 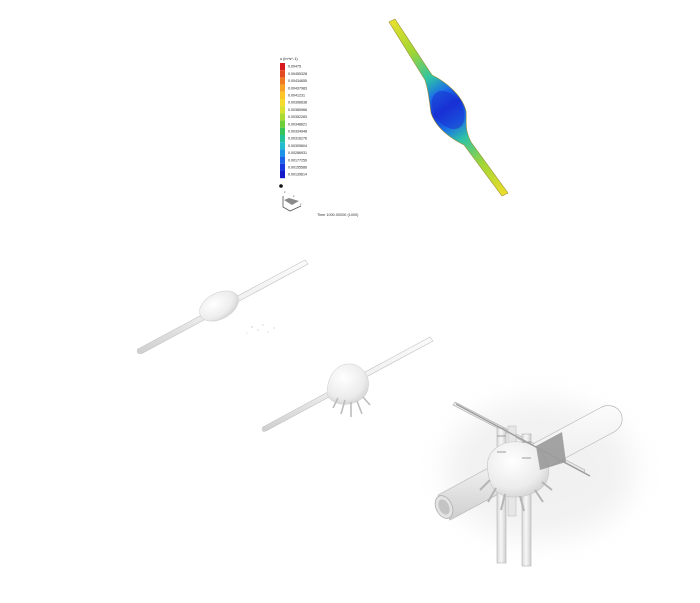 What do you see at coordinates (301, 204) in the screenshot?
I see `triad-axis-y: y` at bounding box center [301, 204].